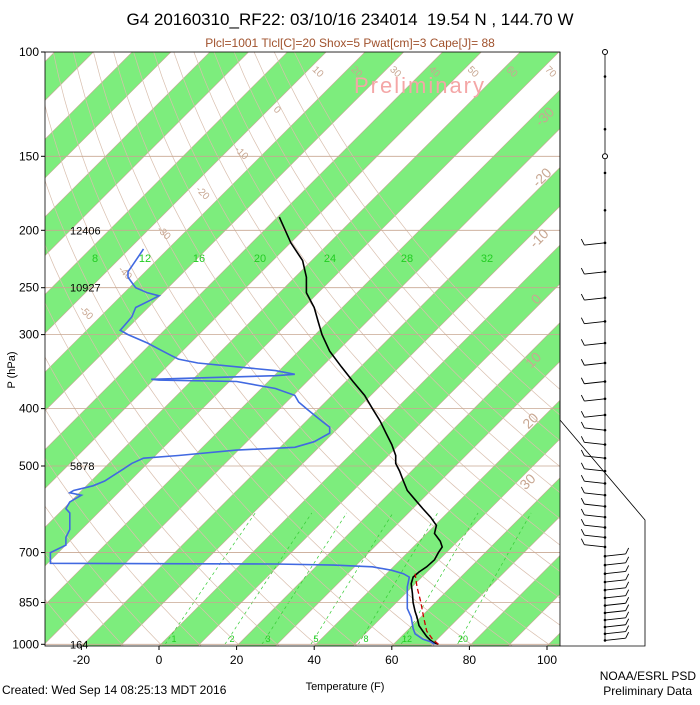 This screenshot has height=705, width=700. Describe the element at coordinates (163, 233) in the screenshot. I see `isotherm-label: -30` at that location.